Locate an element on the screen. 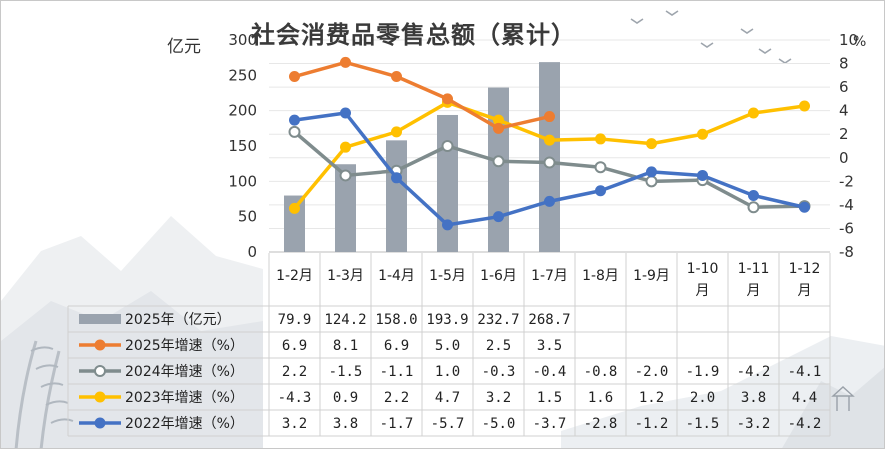  table-cell-value: -1.7 is located at coordinates (397, 424).